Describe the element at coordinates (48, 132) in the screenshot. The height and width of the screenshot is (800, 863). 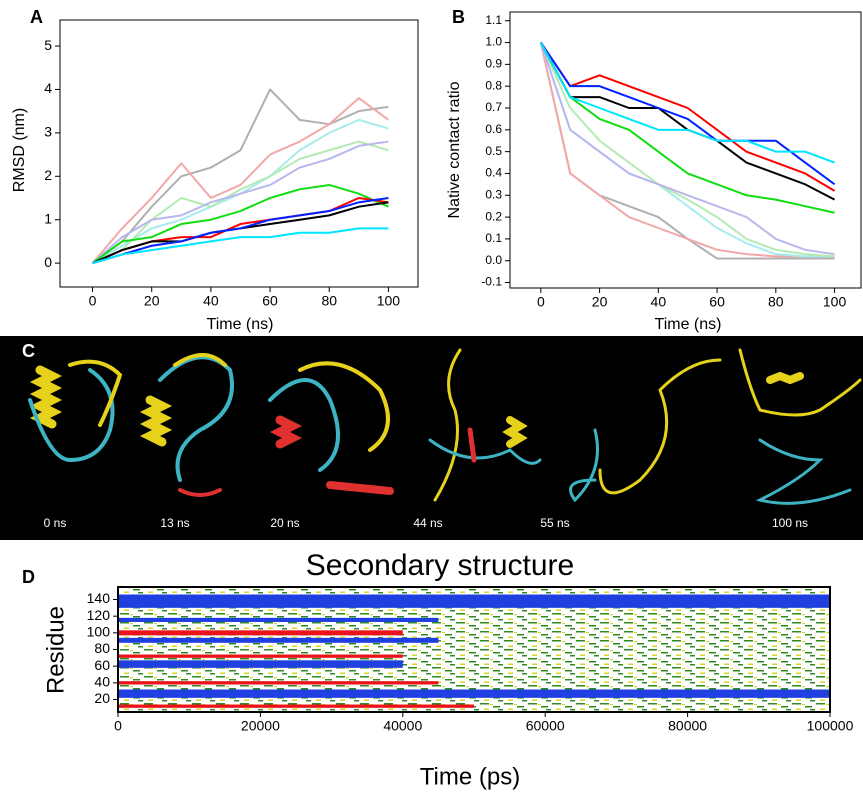
I see `y-tick-label: 3` at that location.